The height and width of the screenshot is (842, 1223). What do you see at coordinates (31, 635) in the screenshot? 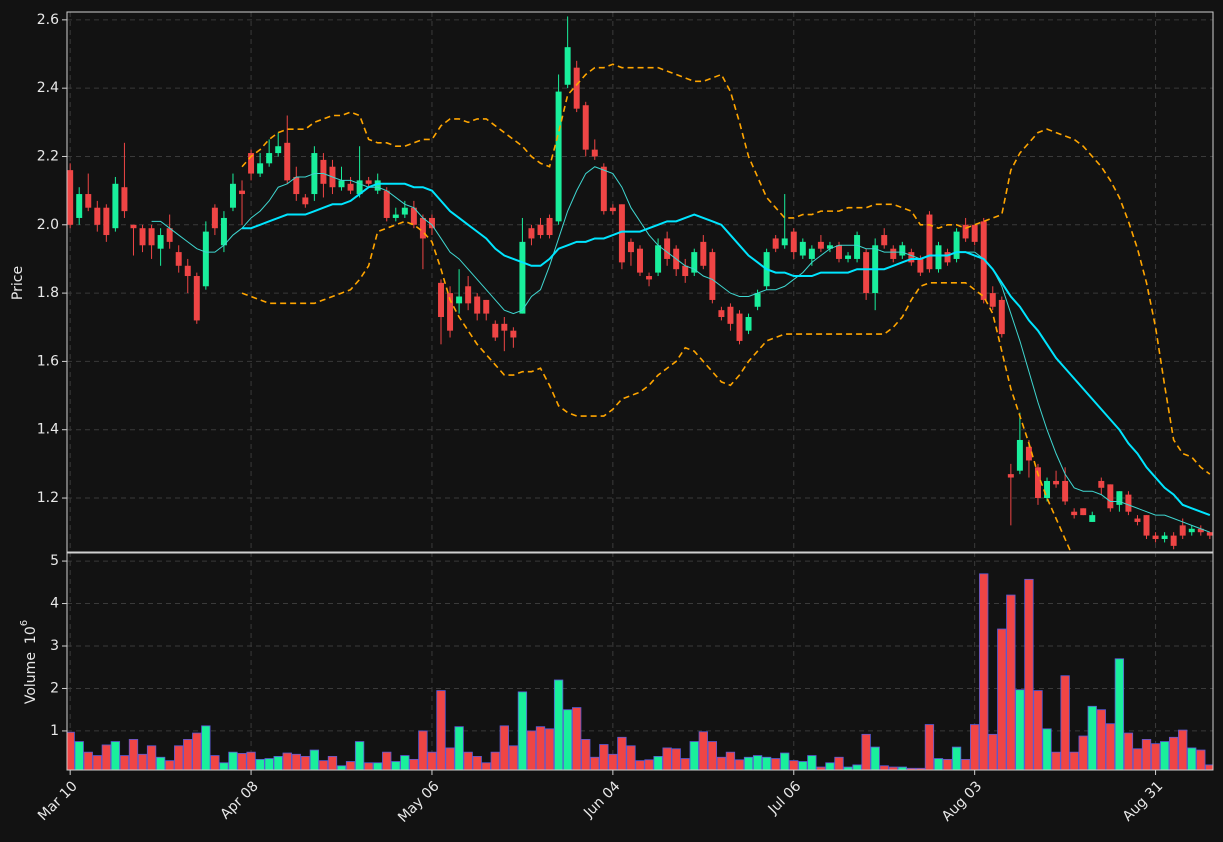
I see `volume-scale-base: 10` at bounding box center [31, 635].